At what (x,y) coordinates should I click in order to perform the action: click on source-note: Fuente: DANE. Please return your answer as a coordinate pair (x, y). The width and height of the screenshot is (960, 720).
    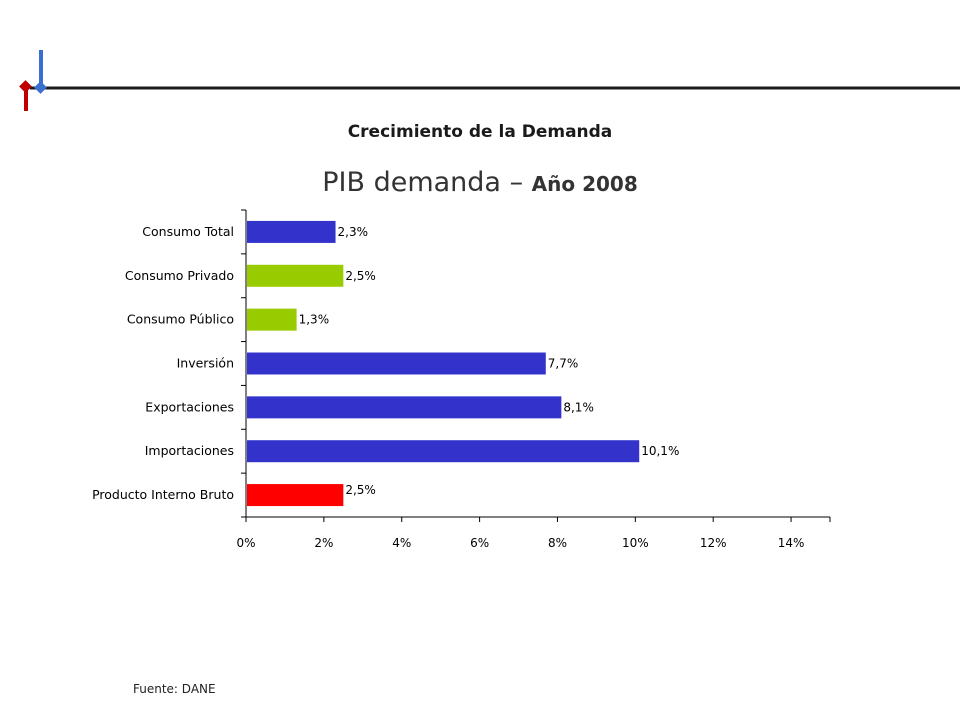
    Looking at the image, I should click on (174, 689).